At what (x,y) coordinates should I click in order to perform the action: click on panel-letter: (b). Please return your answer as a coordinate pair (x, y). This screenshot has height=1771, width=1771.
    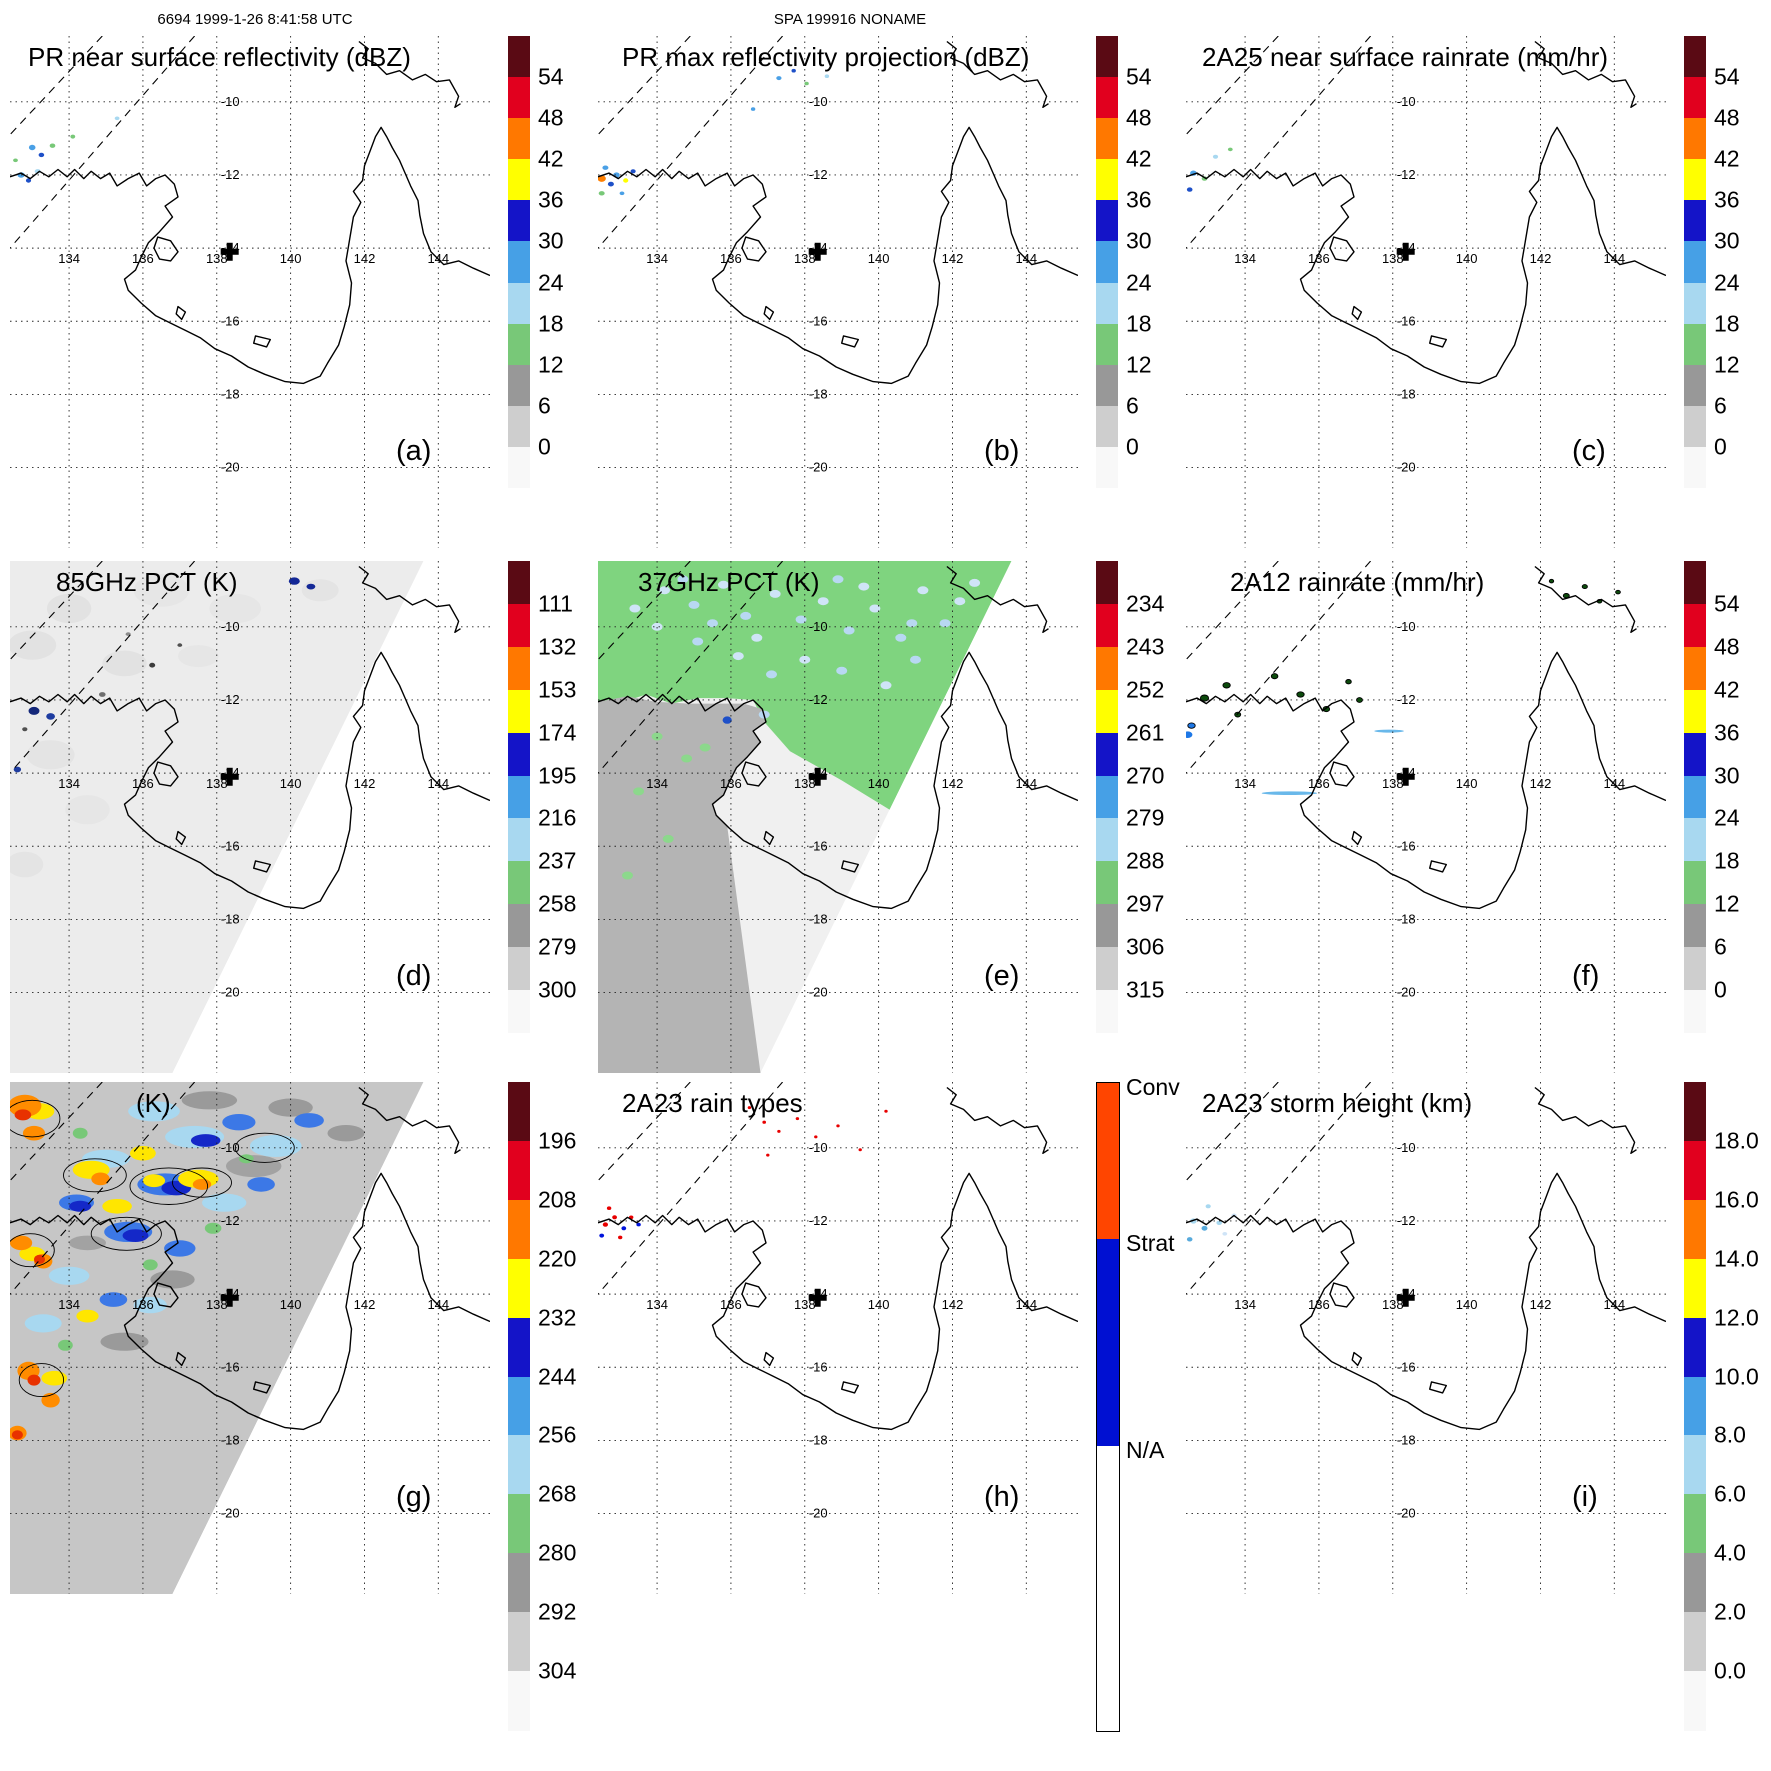
    Looking at the image, I should click on (1001, 451).